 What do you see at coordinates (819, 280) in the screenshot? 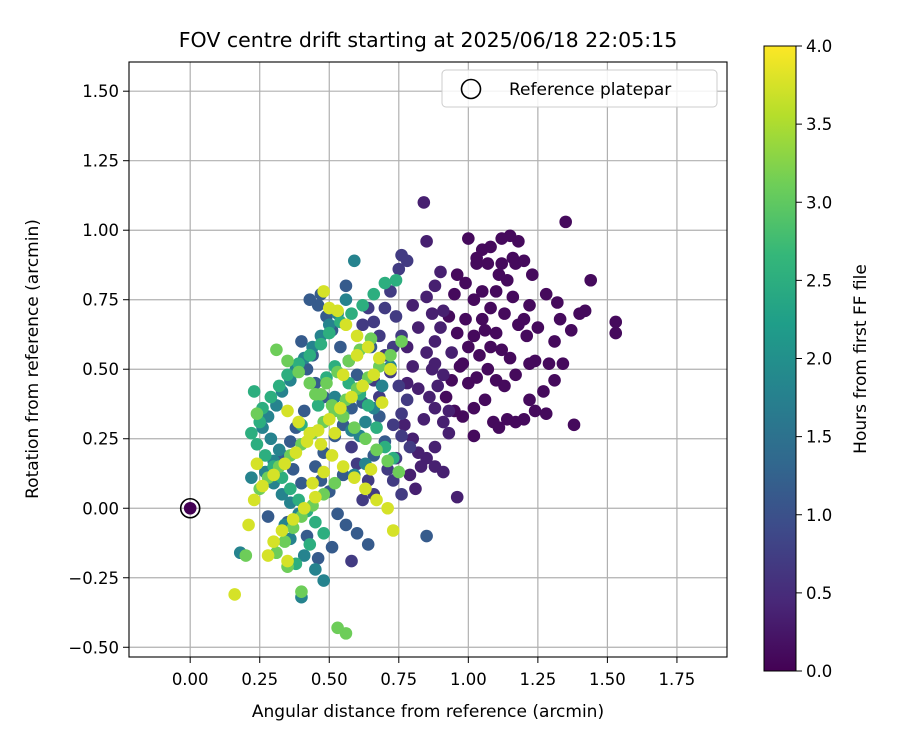
I see `colorbar-tick-label: 2.5` at bounding box center [819, 280].